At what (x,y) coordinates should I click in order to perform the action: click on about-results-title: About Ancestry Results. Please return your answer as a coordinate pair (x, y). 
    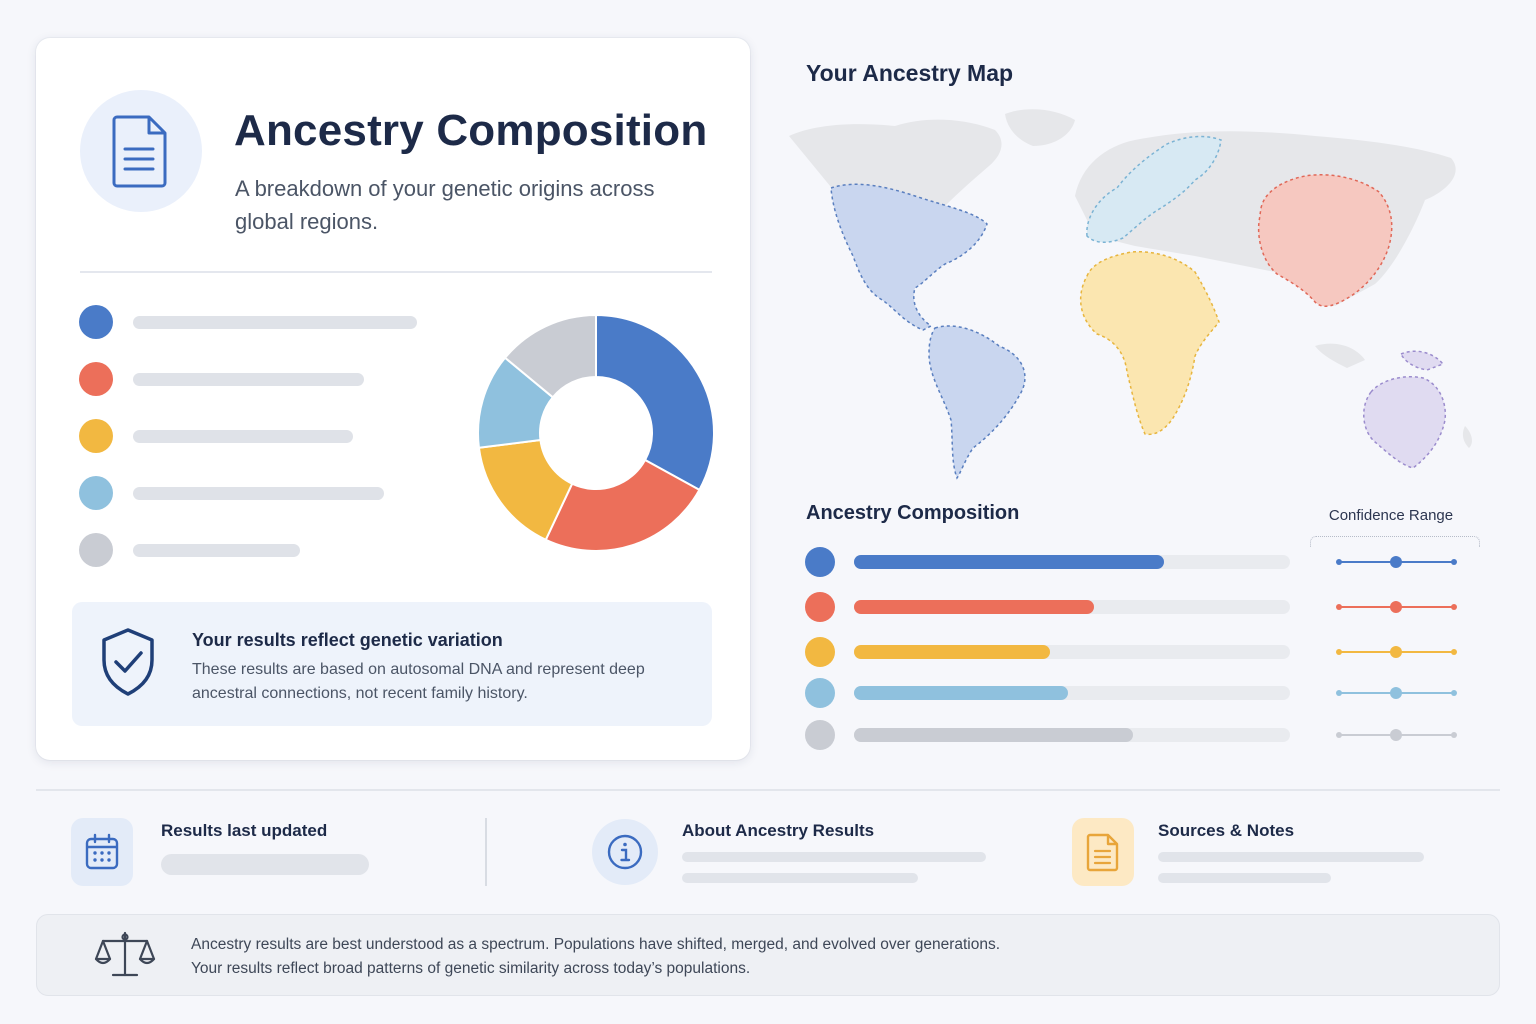
    Looking at the image, I should click on (778, 830).